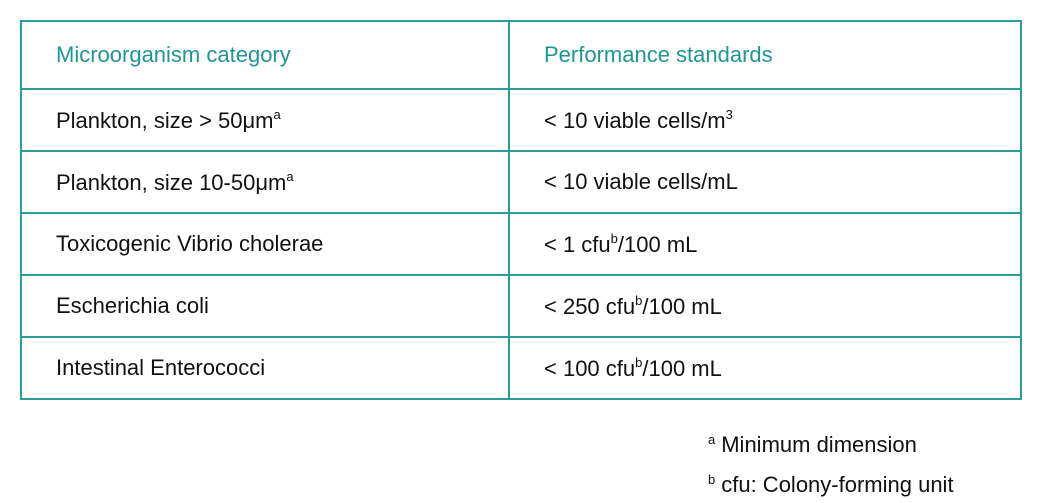 The width and height of the screenshot is (1037, 503). I want to click on footnote-mark: a, so click(712, 439).